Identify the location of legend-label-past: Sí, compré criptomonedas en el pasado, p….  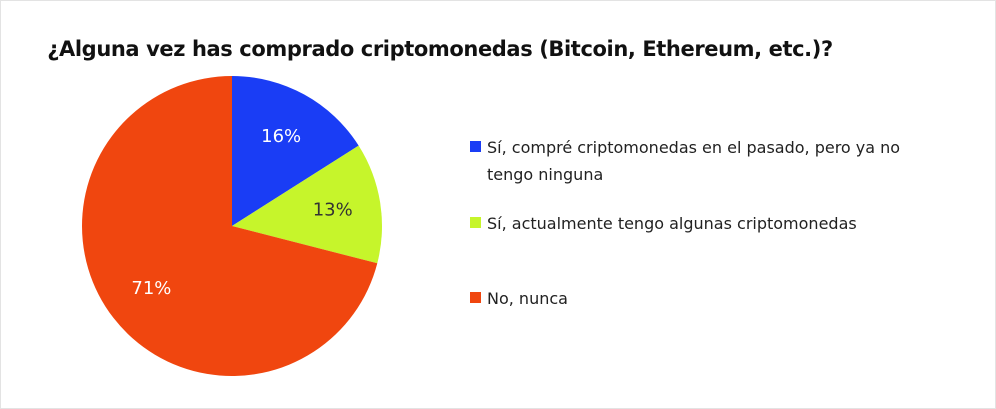
(694, 161).